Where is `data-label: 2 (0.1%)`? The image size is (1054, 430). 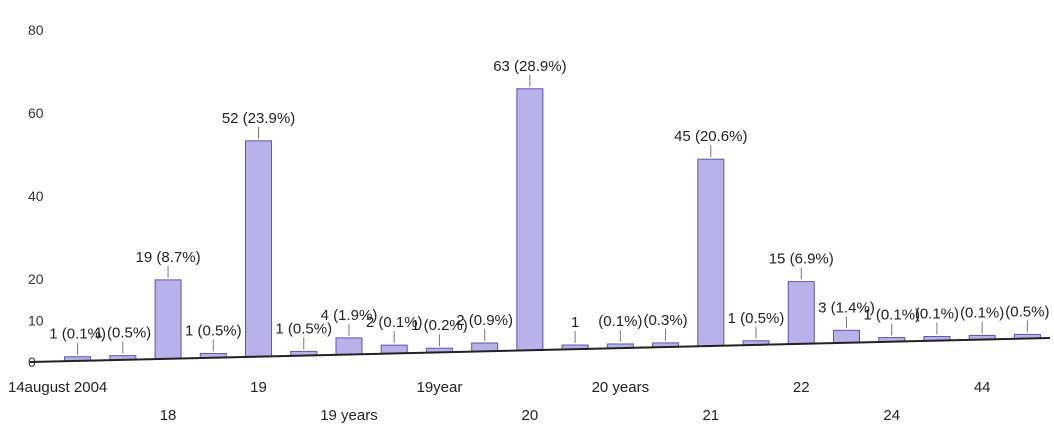
data-label: 2 (0.1%) is located at coordinates (394, 322).